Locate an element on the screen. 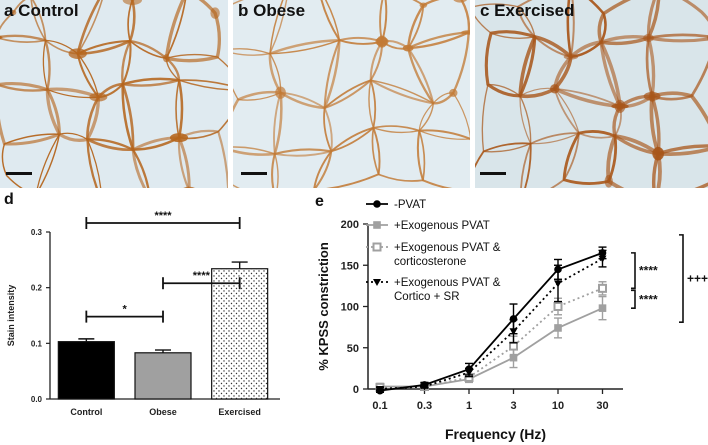 This screenshot has height=445, width=708. legend-label: Cortico + SR is located at coordinates (427, 297).